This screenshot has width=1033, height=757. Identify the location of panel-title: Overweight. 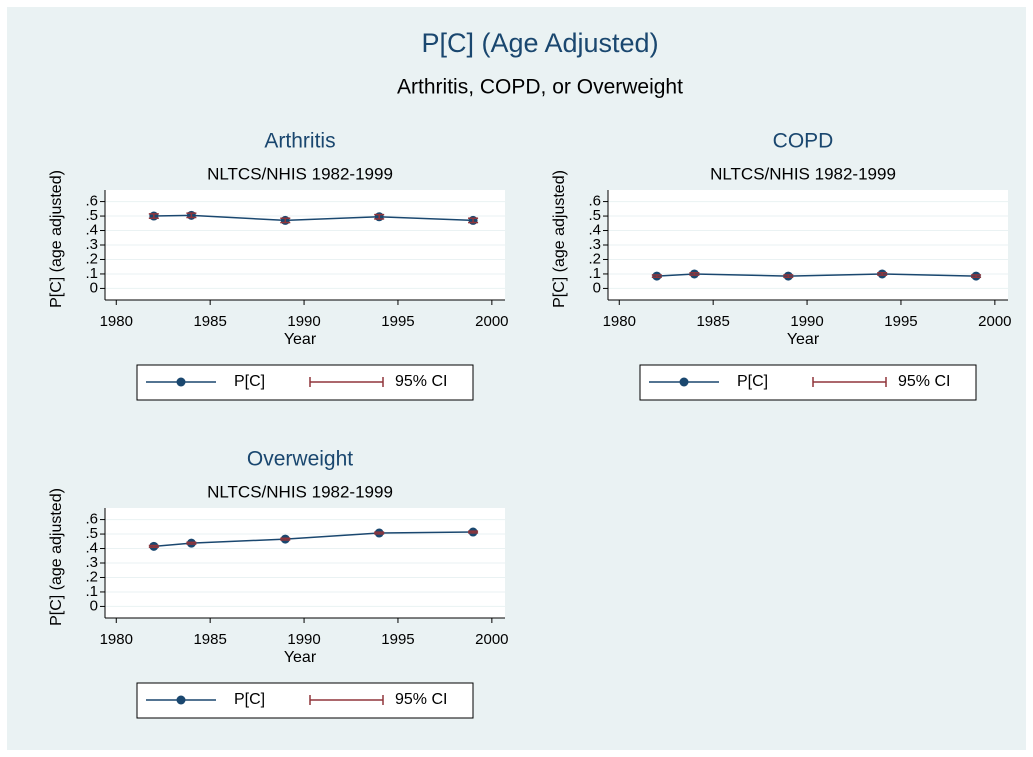
(300, 459).